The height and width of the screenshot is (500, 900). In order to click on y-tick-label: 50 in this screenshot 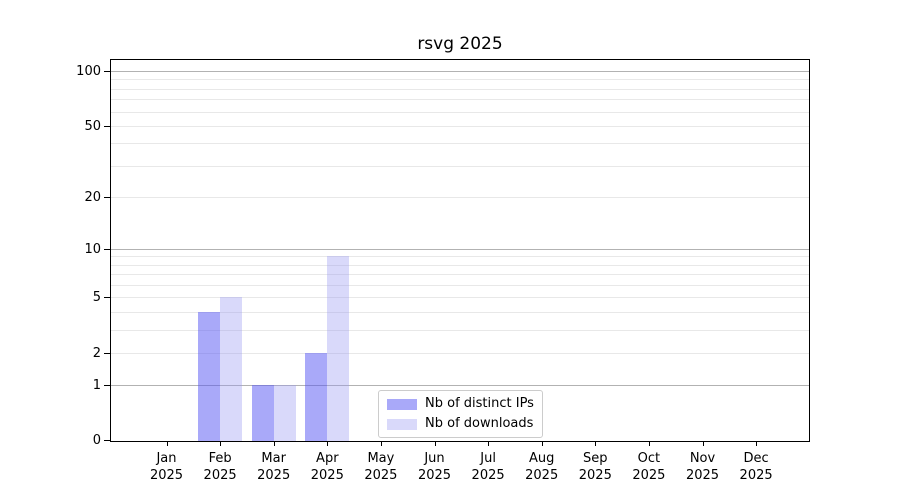, I will do `click(92, 126)`.